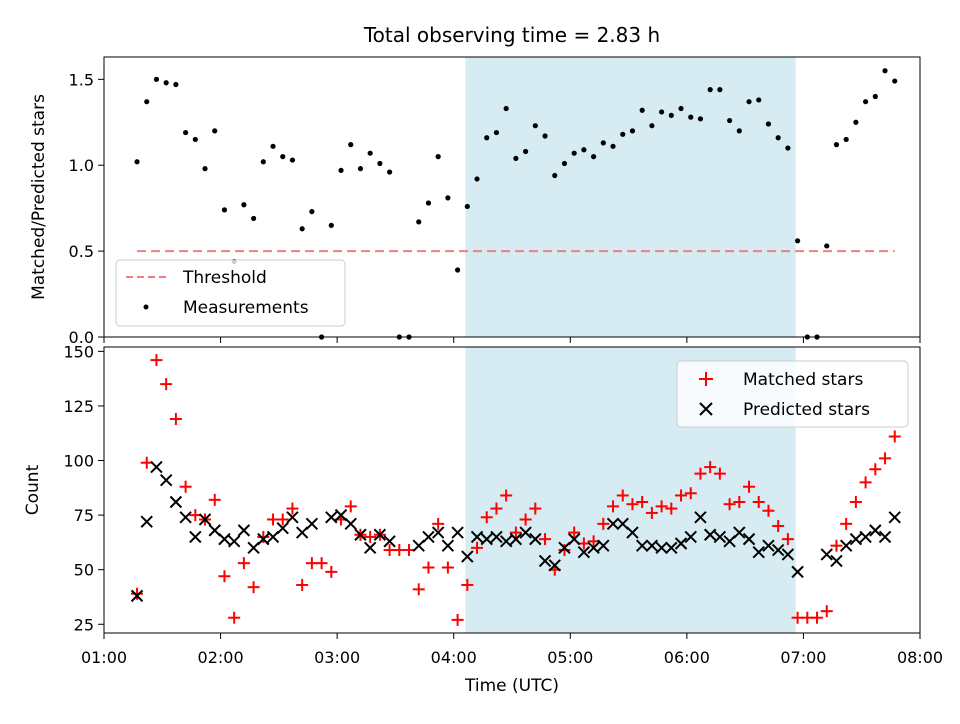  What do you see at coordinates (83, 488) in the screenshot?
I see `bottom-y-ticks: 25 50 75 100 125 150` at bounding box center [83, 488].